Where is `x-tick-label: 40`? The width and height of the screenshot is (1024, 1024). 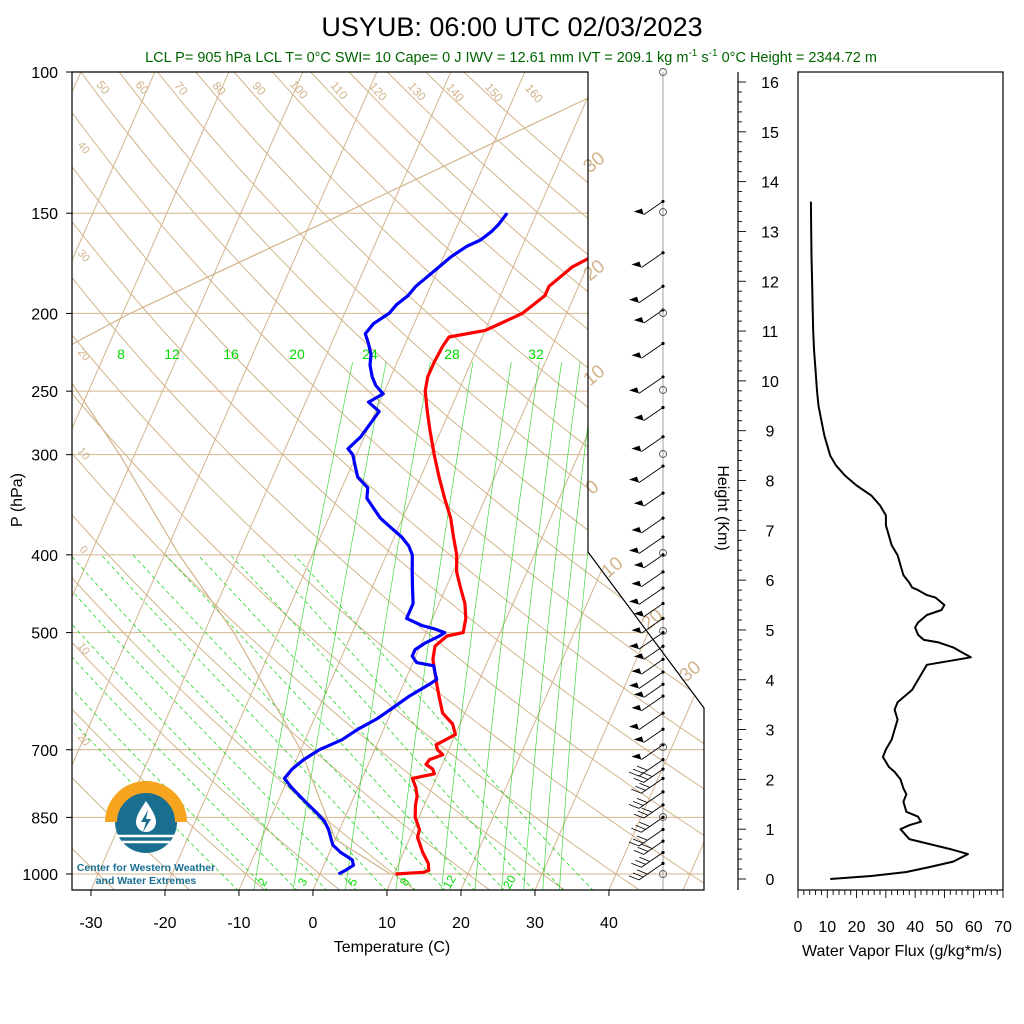 x-tick-label: 40 is located at coordinates (609, 923).